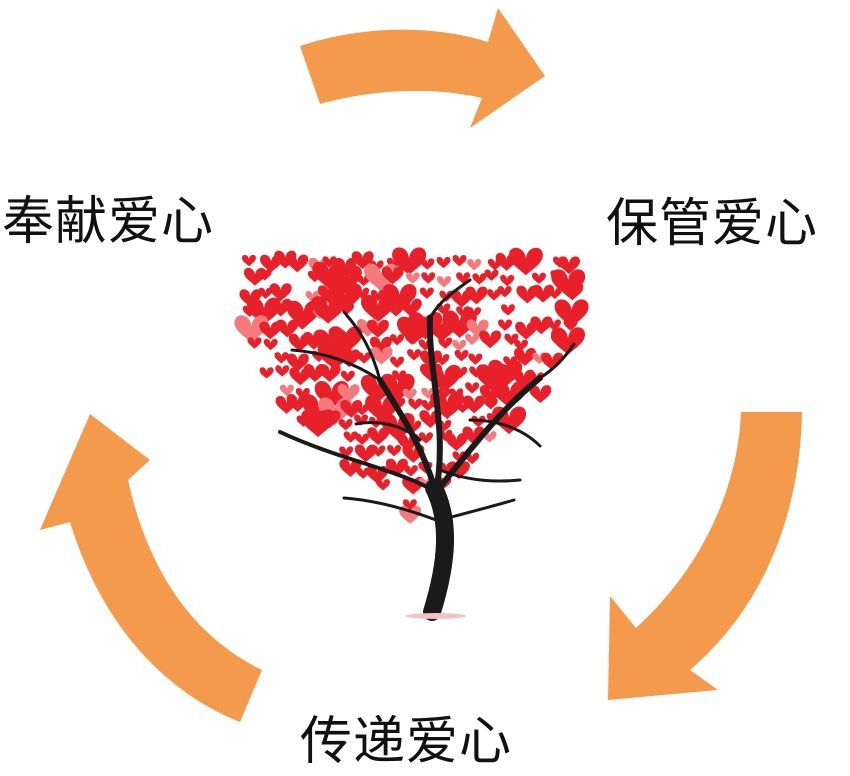 The width and height of the screenshot is (850, 776). What do you see at coordinates (108, 222) in the screenshot?
I see `label-donate-love: 奉献爱心` at bounding box center [108, 222].